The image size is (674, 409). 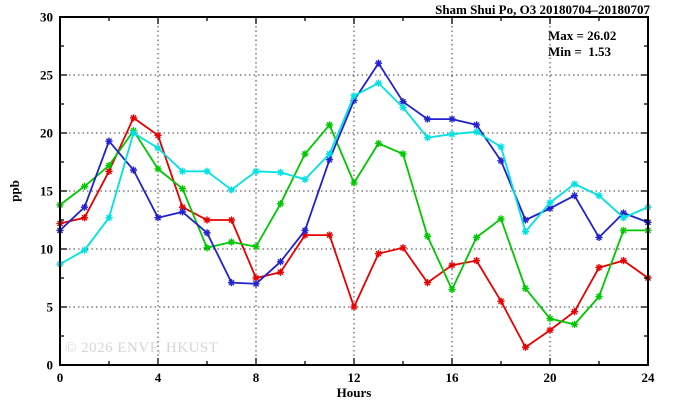 What do you see at coordinates (14, 191) in the screenshot?
I see `y-axis-label: ppb` at bounding box center [14, 191].